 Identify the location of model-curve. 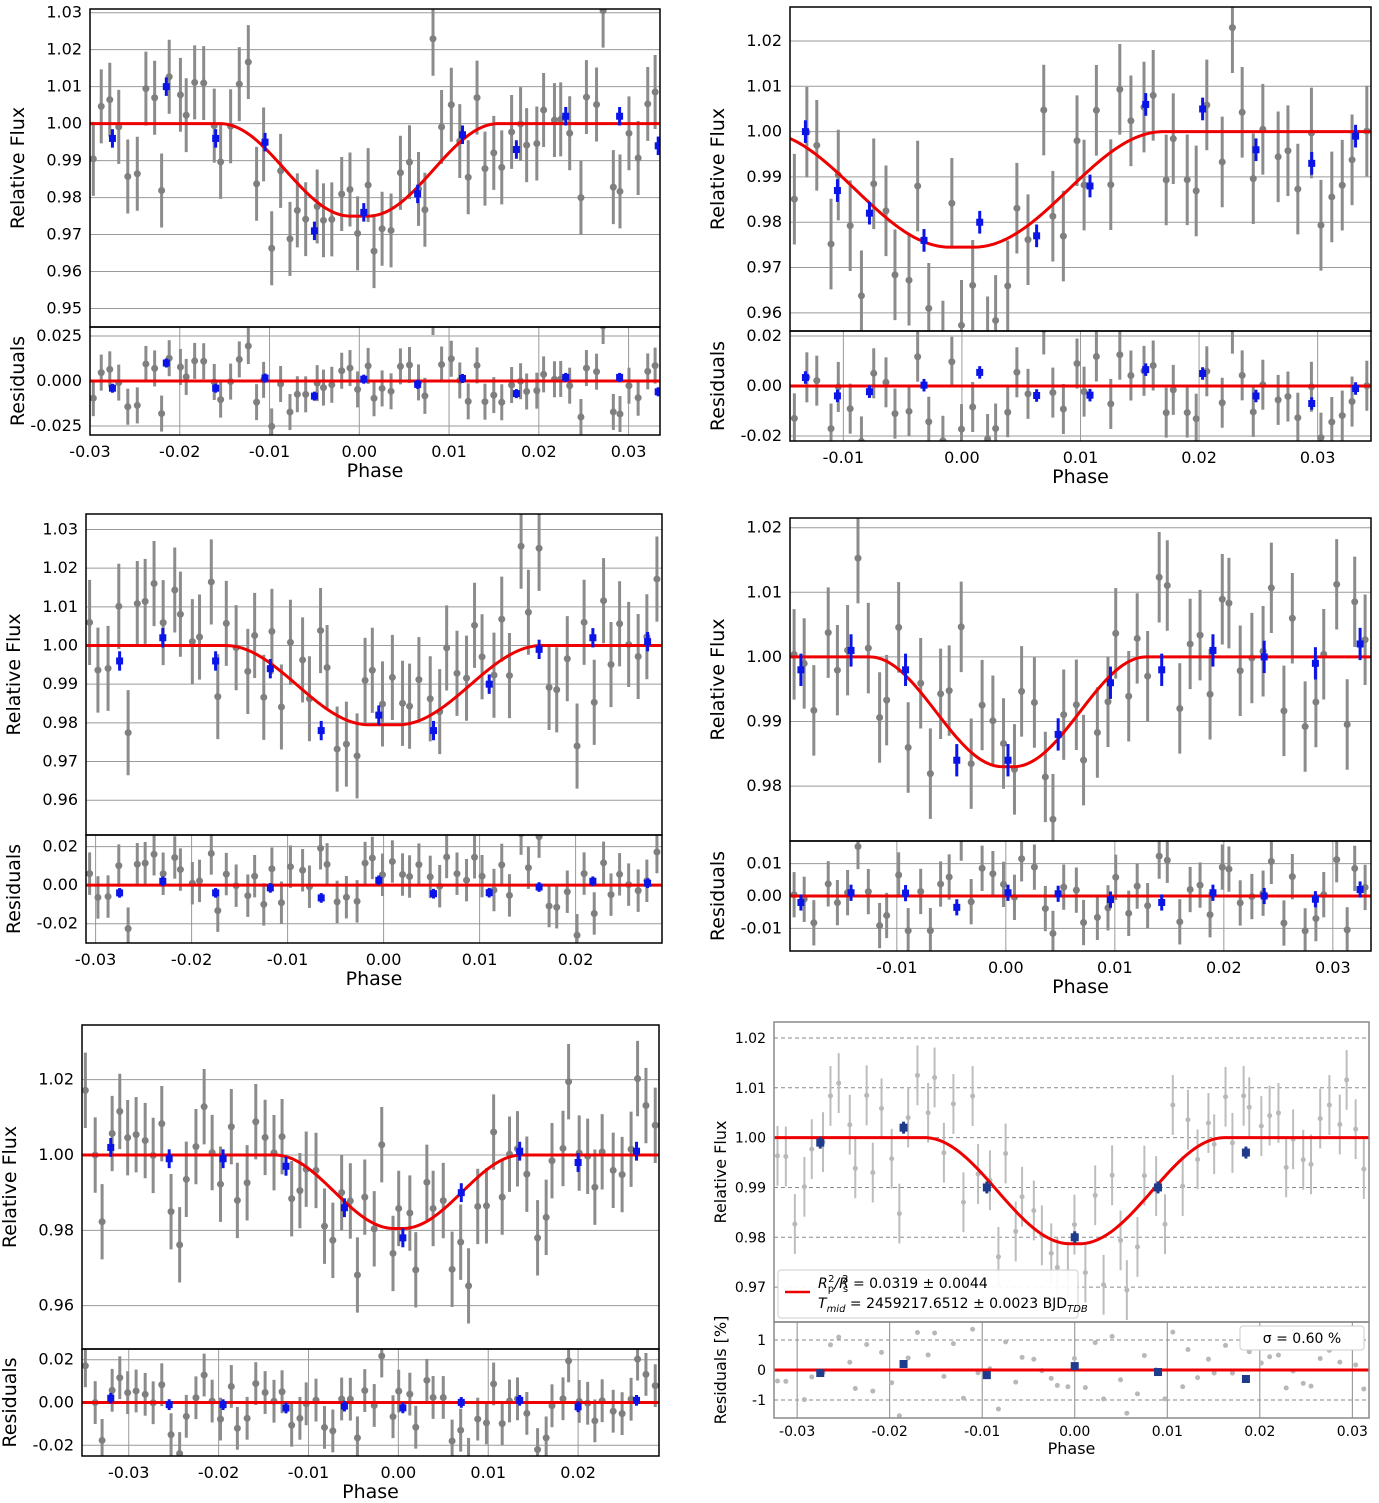
(1080, 712).